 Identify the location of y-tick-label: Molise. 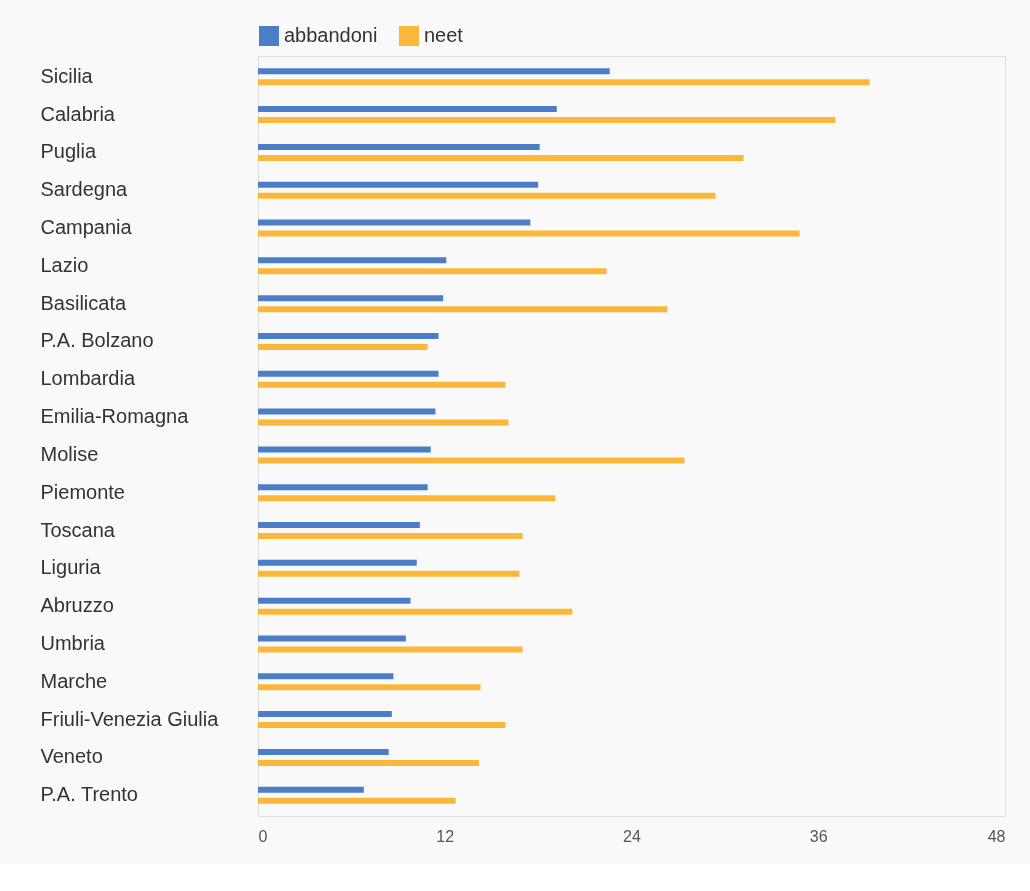
(69, 453).